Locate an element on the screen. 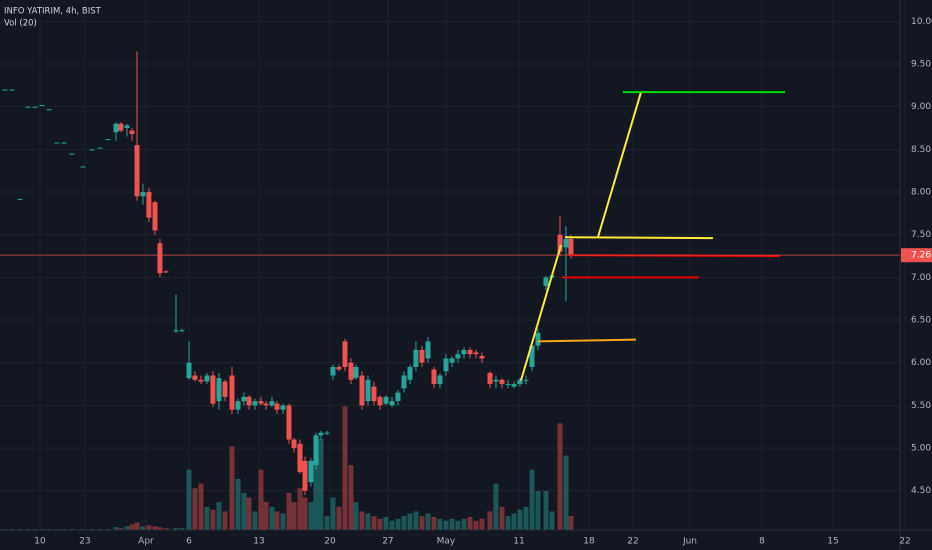 The image size is (932, 550). volume is located at coordinates (288, 468).